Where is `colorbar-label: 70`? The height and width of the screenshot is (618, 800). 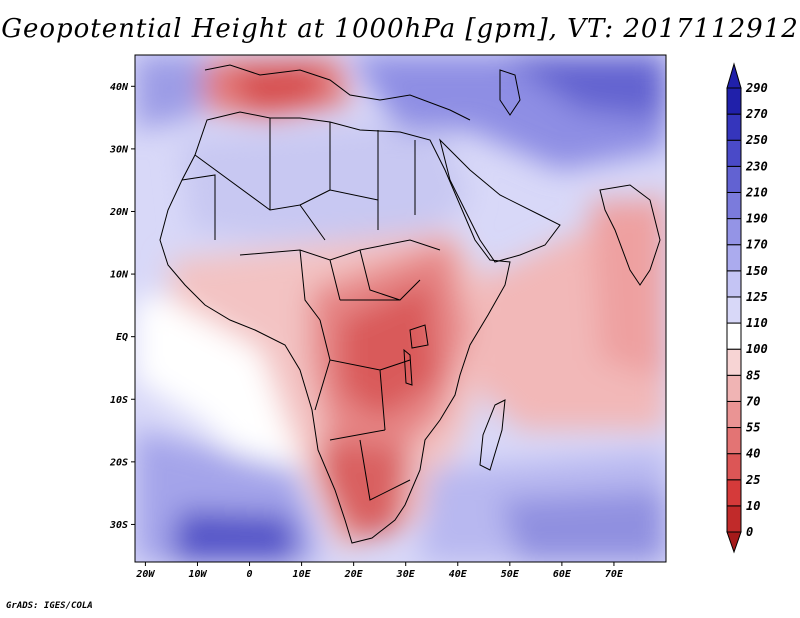
colorbar-label: 70 is located at coordinates (753, 401).